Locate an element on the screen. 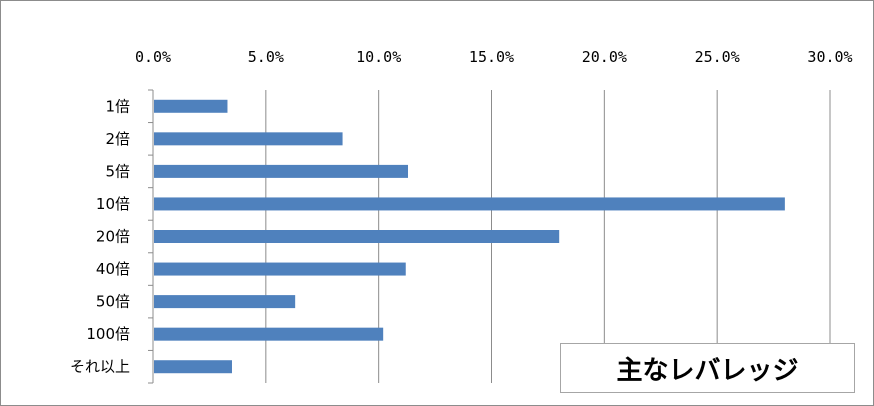 This screenshot has height=406, width=874. category-label: 20倍 is located at coordinates (113, 237).